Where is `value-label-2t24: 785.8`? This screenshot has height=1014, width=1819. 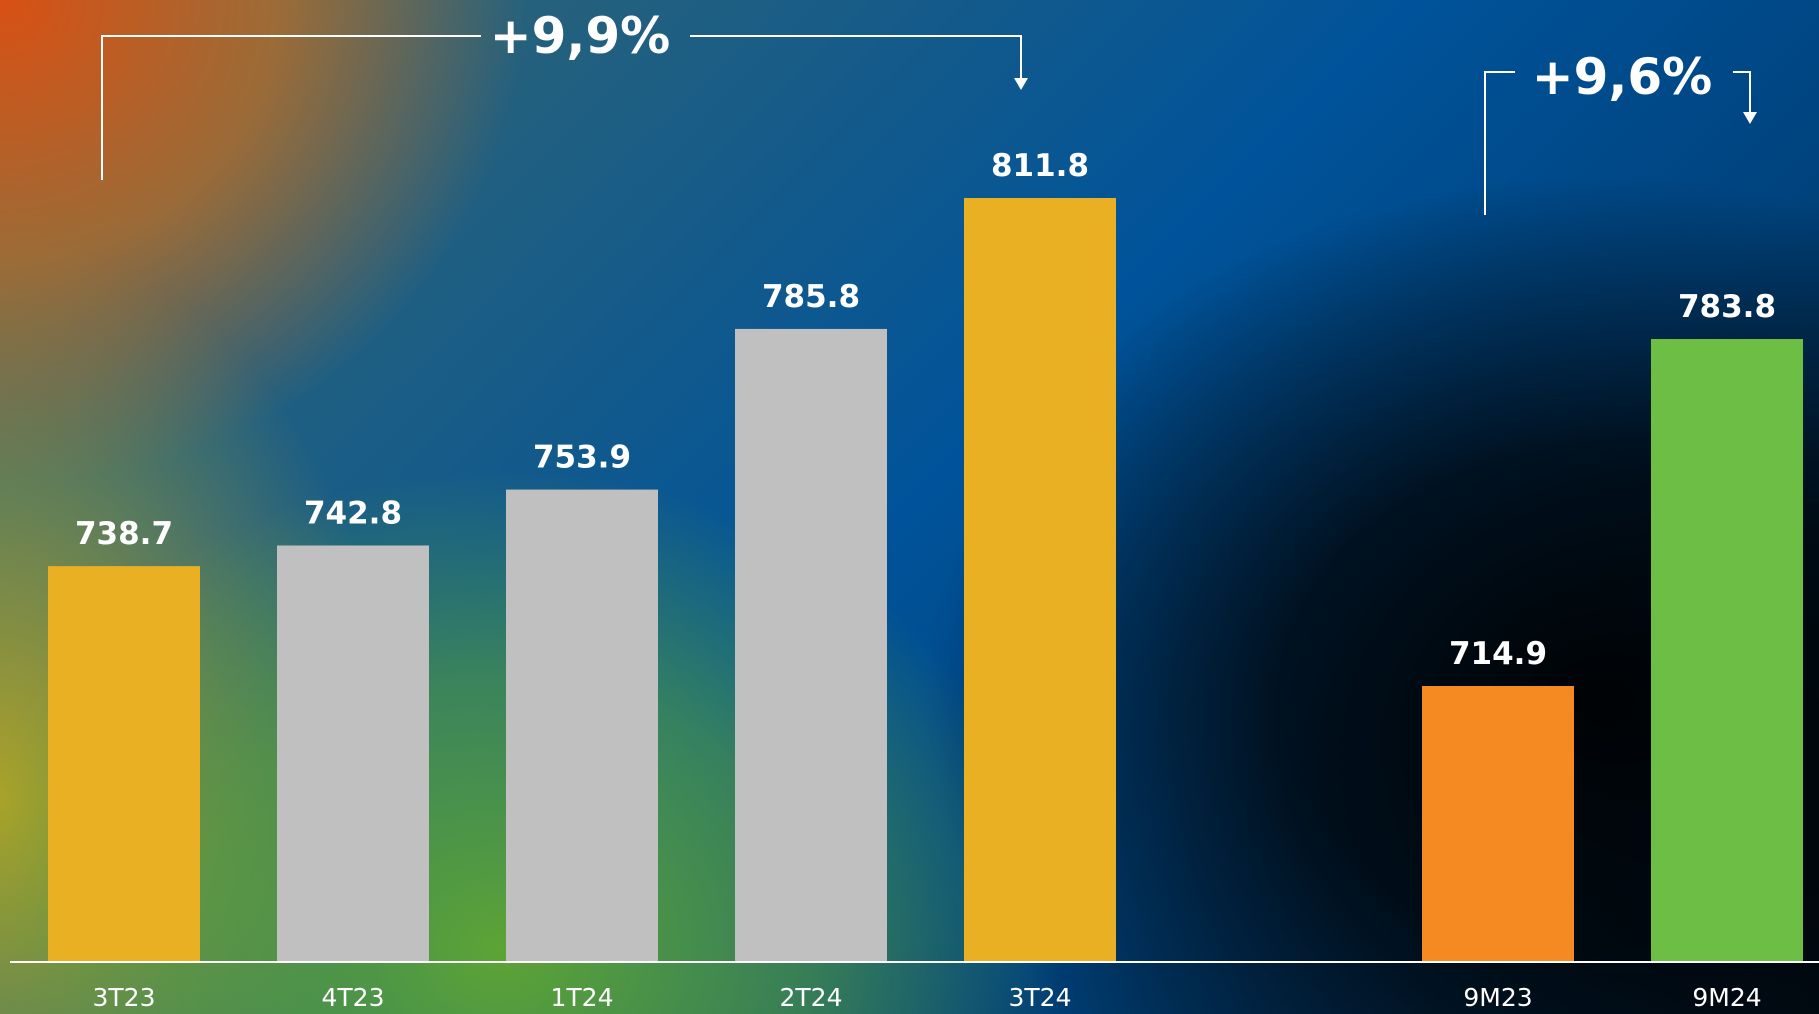
value-label-2t24: 785.8 is located at coordinates (811, 297).